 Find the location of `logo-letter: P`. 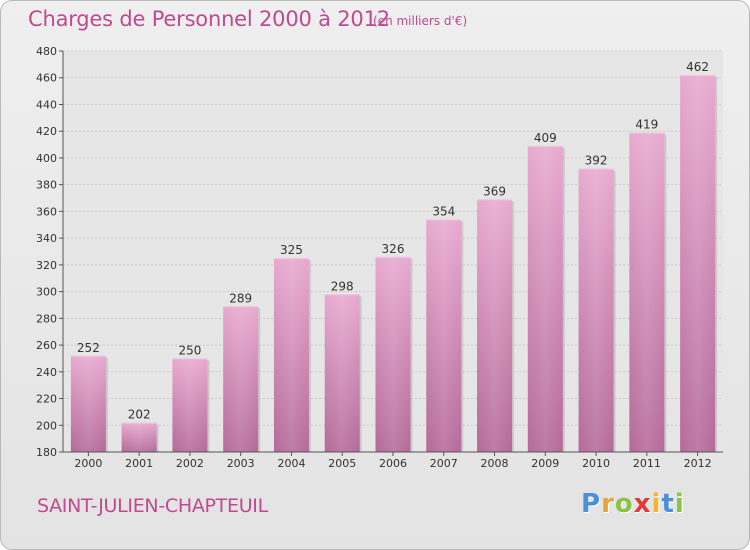

logo-letter: P is located at coordinates (591, 504).